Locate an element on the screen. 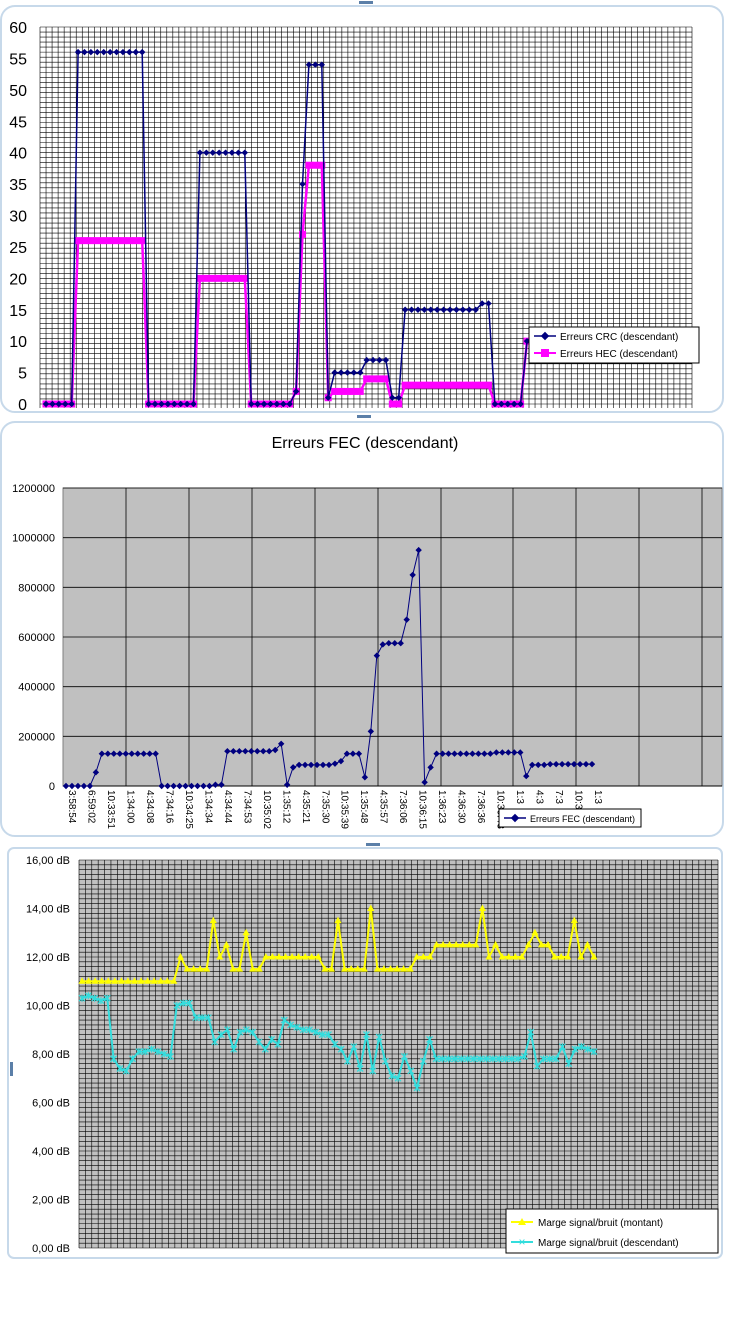  y-tick-label: 25 is located at coordinates (18, 248).